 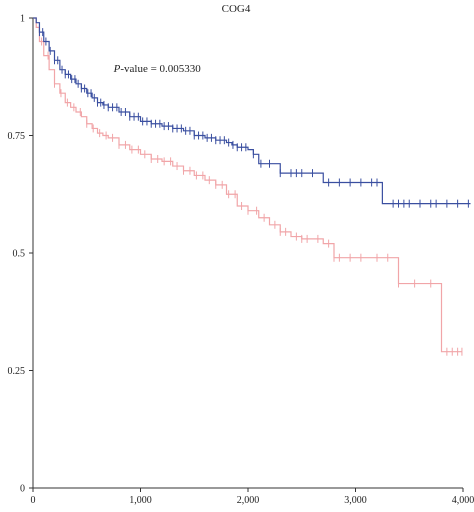 What do you see at coordinates (355, 500) in the screenshot?
I see `x-tick-label: 3,000` at bounding box center [355, 500].